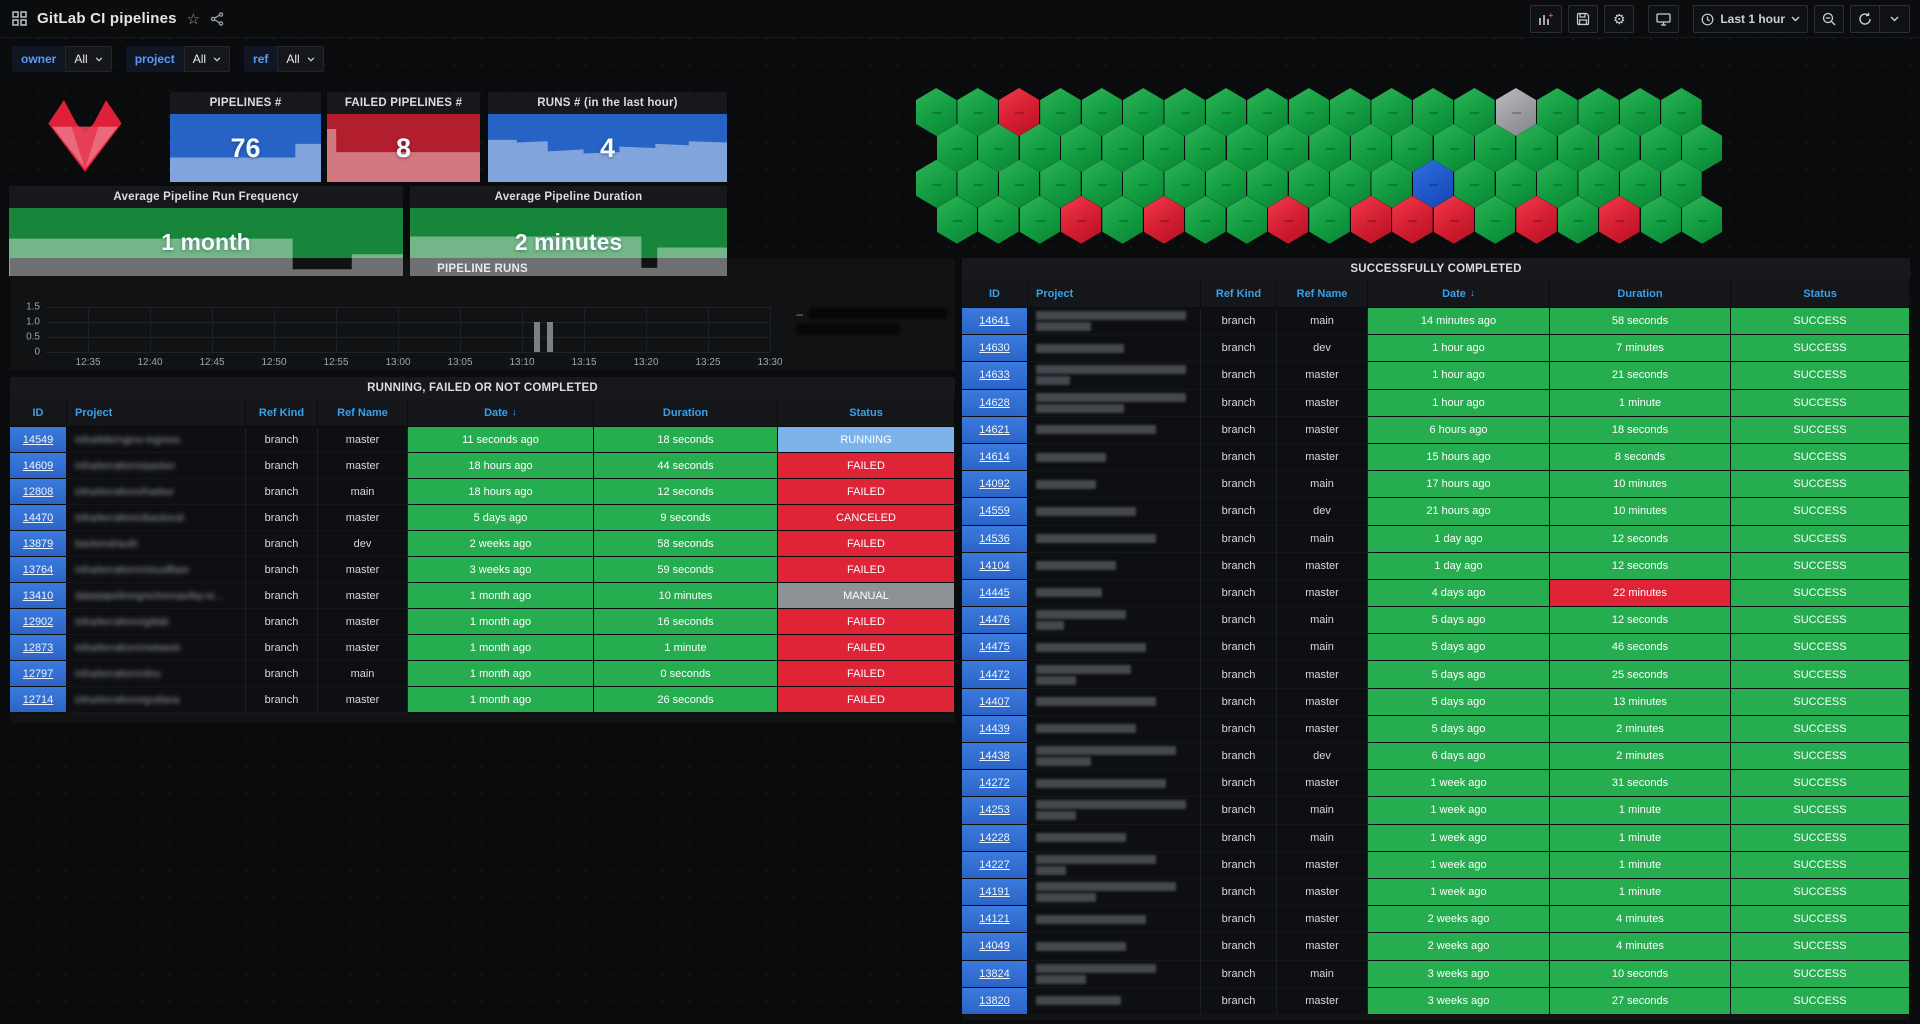 This screenshot has height=1024, width=1920. Describe the element at coordinates (994, 647) in the screenshot. I see `pipeline-id-link: 14475` at that location.